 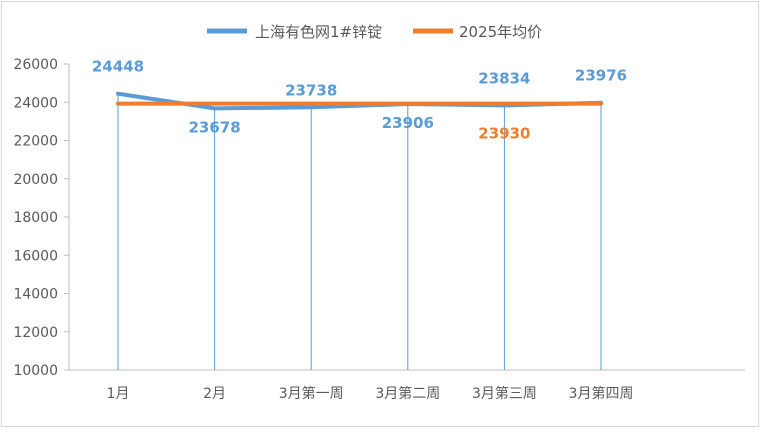 What do you see at coordinates (35, 180) in the screenshot?
I see `y-tick-label: 20000` at bounding box center [35, 180].